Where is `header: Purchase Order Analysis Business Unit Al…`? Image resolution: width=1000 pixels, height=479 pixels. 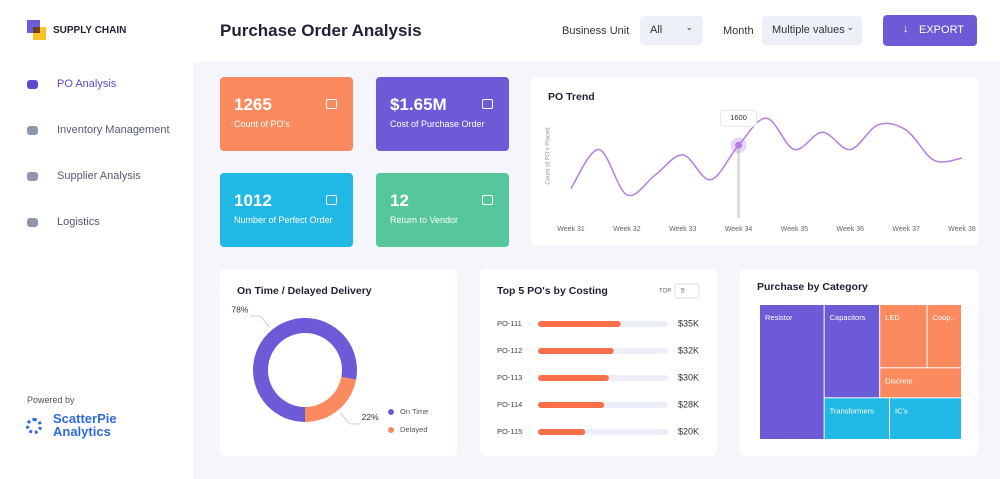
header: Purchase Order Analysis Business Unit Al… is located at coordinates (596, 31).